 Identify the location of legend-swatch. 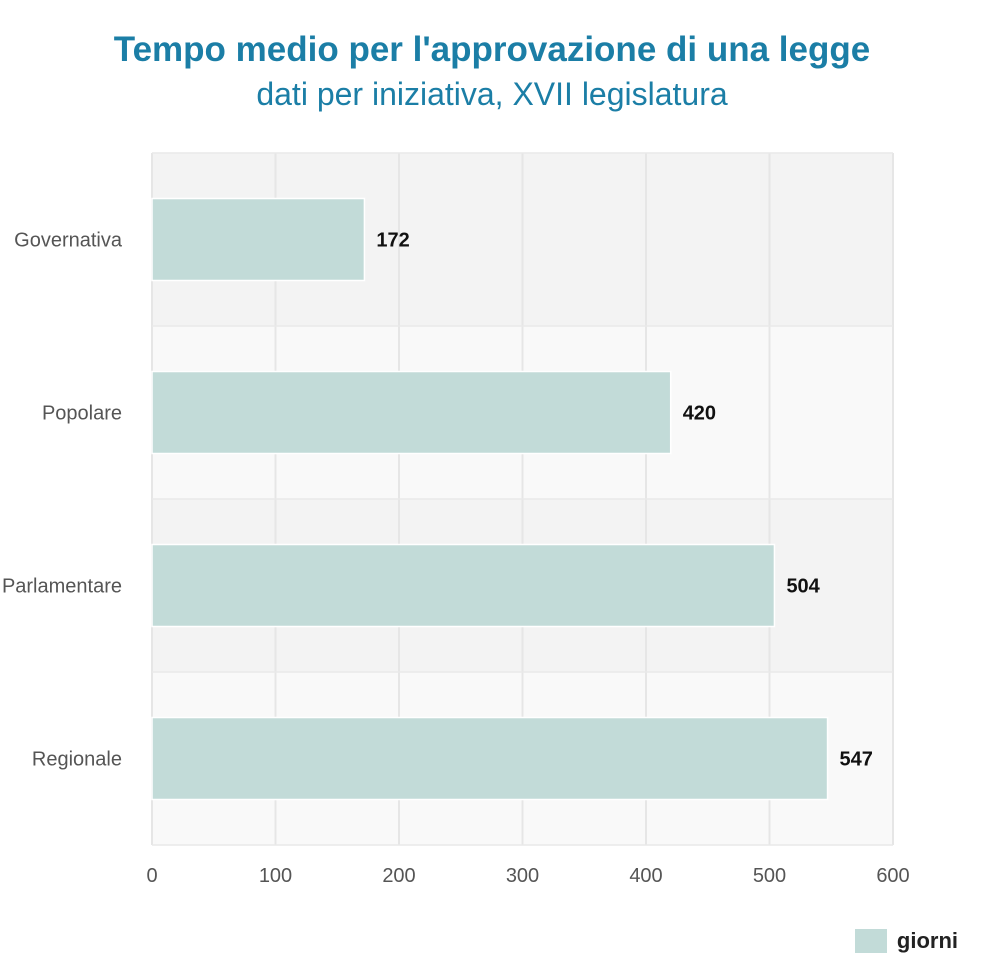
(870, 941).